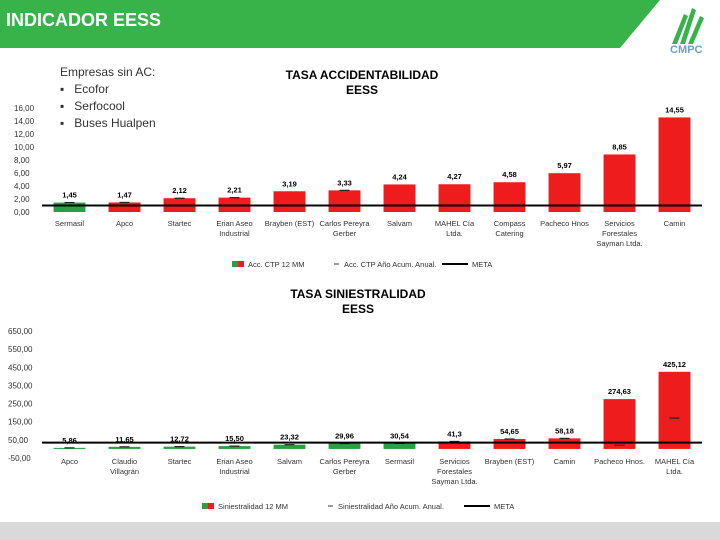 This screenshot has width=720, height=540. Describe the element at coordinates (124, 461) in the screenshot. I see `category-label: Claudio` at that location.